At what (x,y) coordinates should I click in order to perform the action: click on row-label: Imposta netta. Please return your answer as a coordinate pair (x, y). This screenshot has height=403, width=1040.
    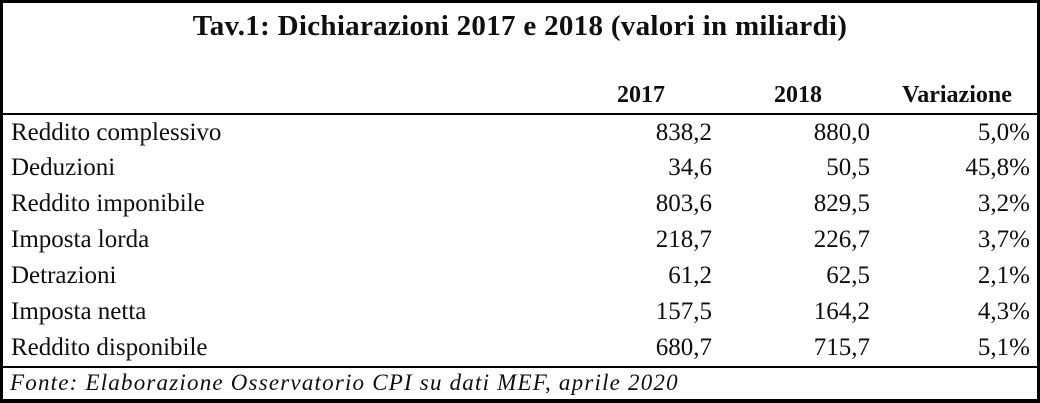
    Looking at the image, I should click on (79, 311).